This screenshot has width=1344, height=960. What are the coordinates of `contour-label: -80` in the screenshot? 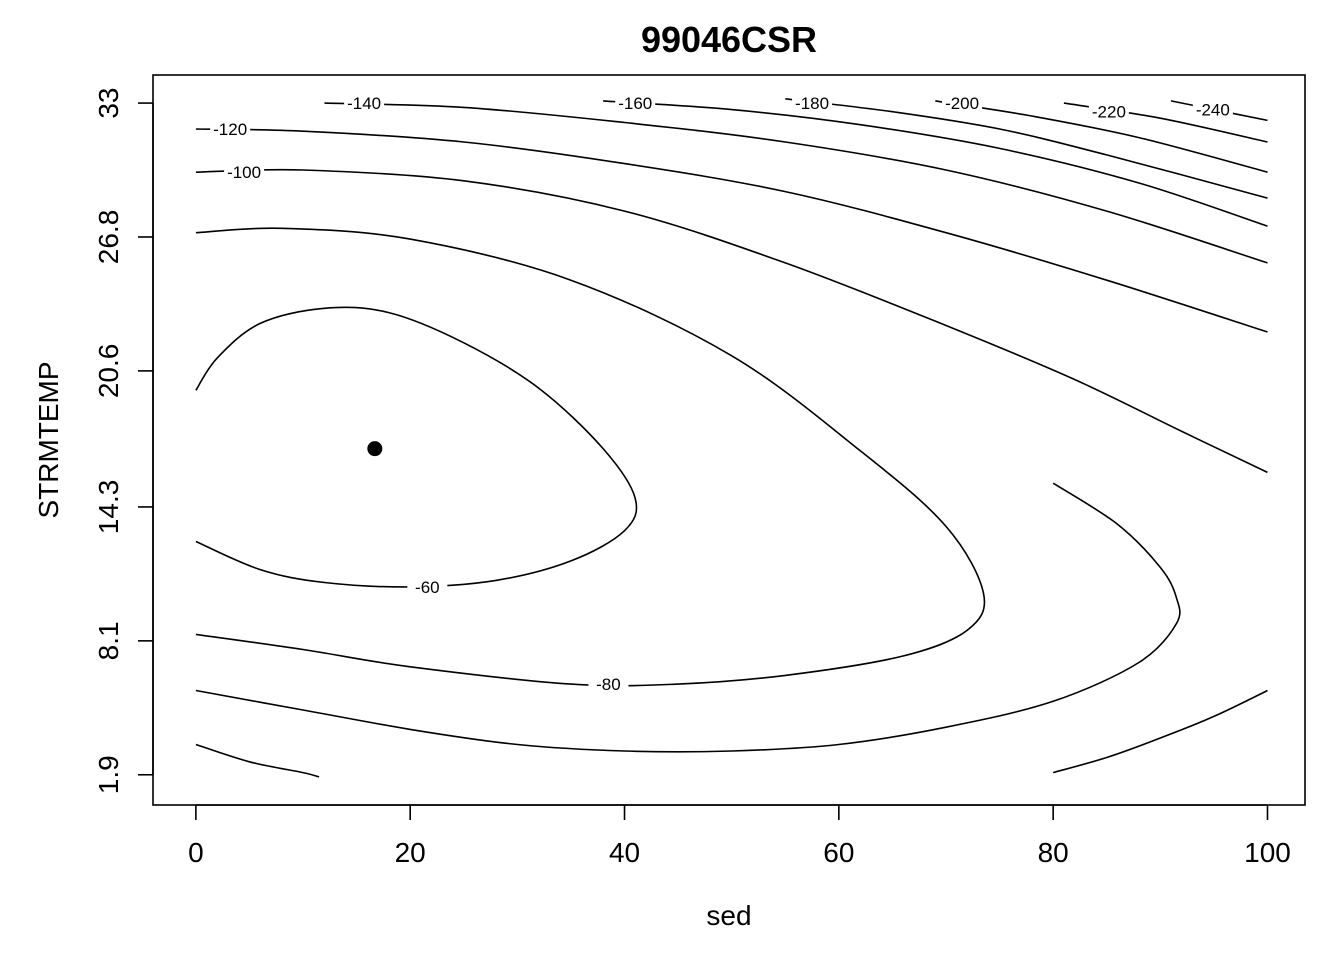 It's located at (608, 684).